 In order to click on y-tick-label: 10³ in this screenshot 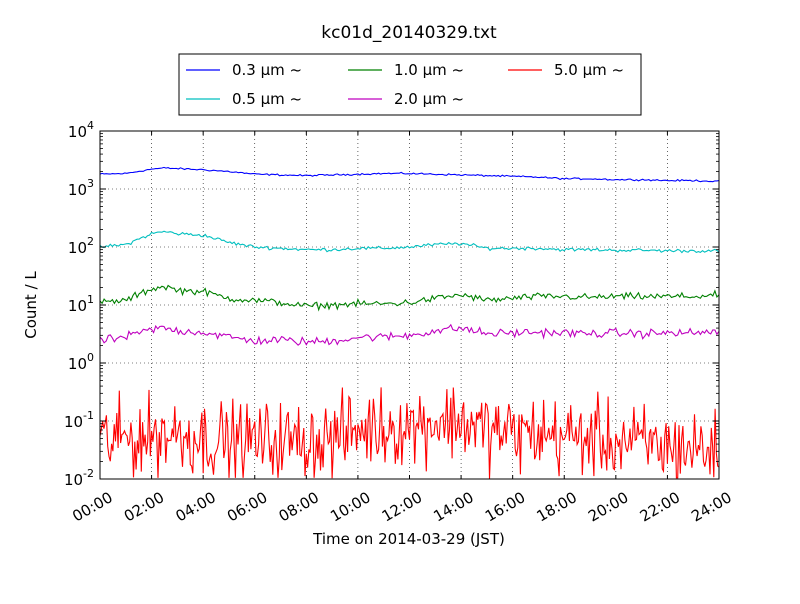, I will do `click(81, 188)`.